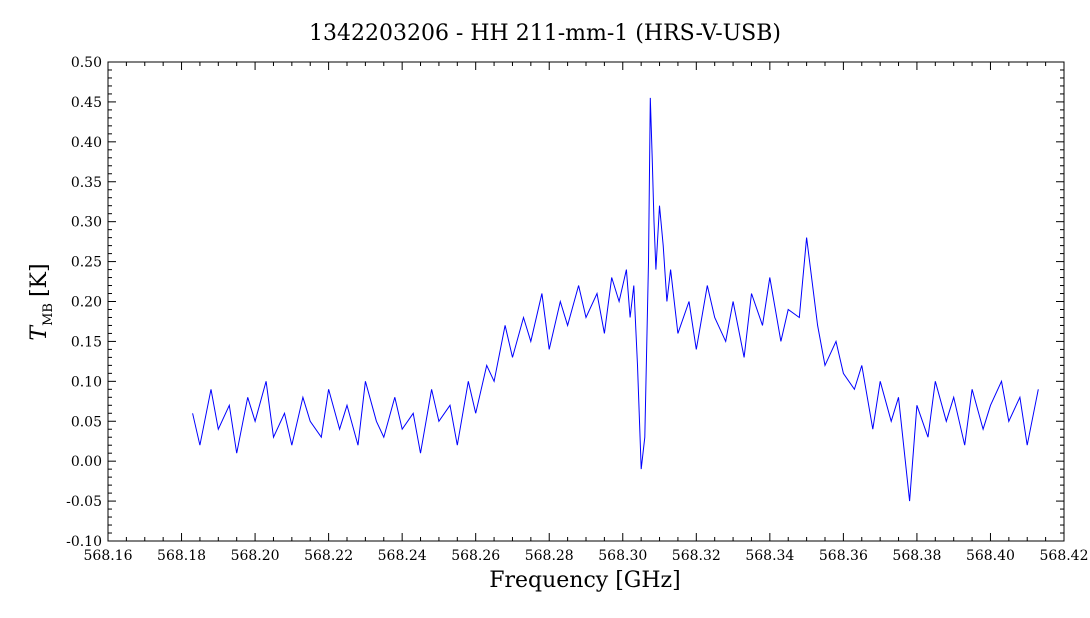  What do you see at coordinates (108, 556) in the screenshot?
I see `x-tick-label: 568.16` at bounding box center [108, 556].